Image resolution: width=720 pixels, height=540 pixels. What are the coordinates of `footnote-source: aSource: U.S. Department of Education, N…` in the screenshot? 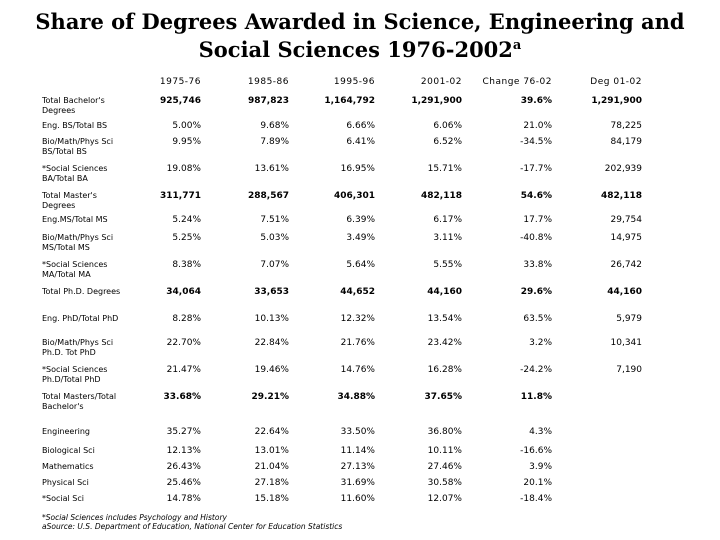 It's located at (192, 526).